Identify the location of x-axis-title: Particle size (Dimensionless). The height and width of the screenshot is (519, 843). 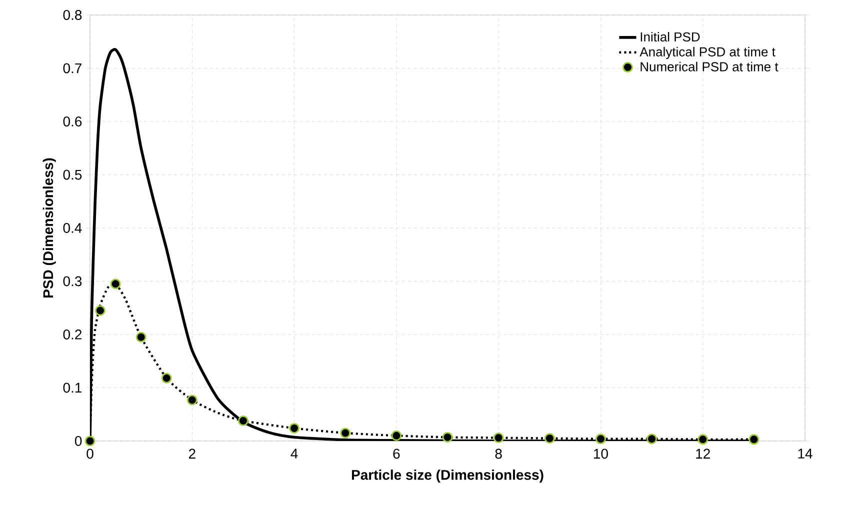
(448, 476).